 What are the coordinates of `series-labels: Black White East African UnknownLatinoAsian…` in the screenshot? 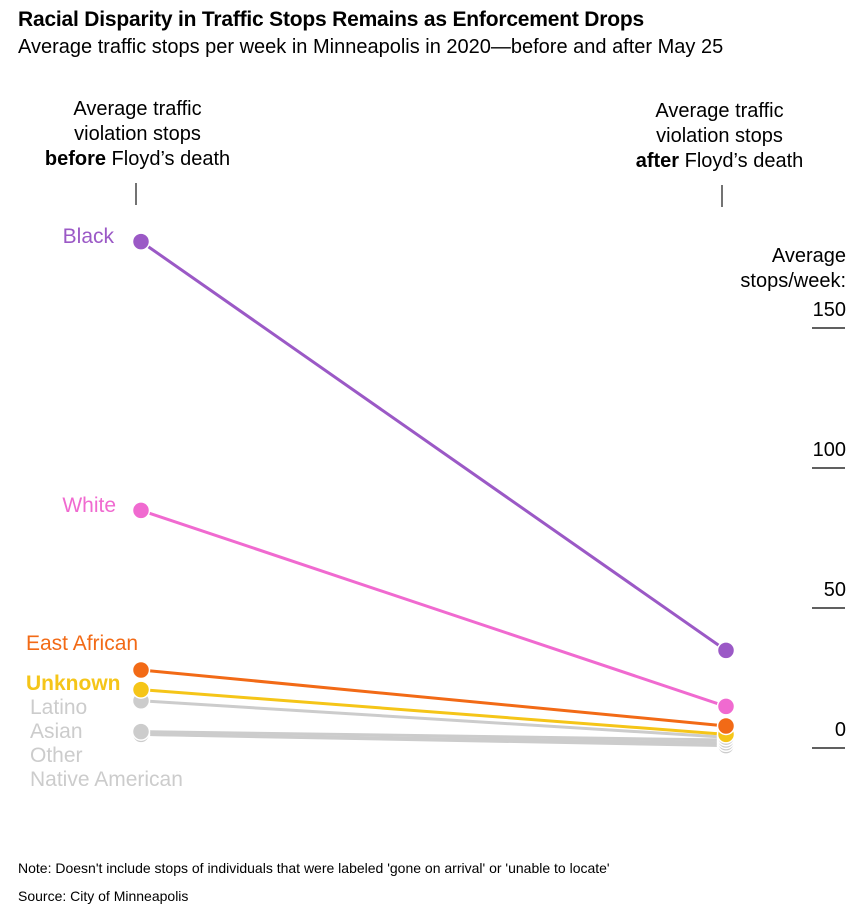 It's located at (104, 508).